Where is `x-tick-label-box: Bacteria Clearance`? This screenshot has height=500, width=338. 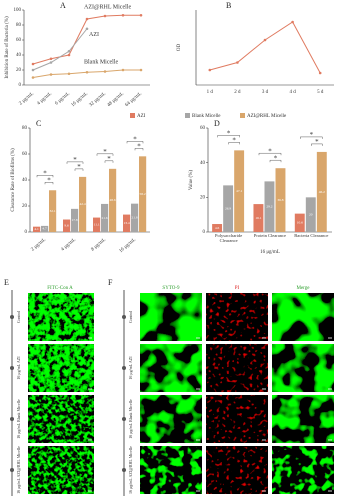
x-tick-label-box: Bacteria Clearance is located at coordinates (311, 236).